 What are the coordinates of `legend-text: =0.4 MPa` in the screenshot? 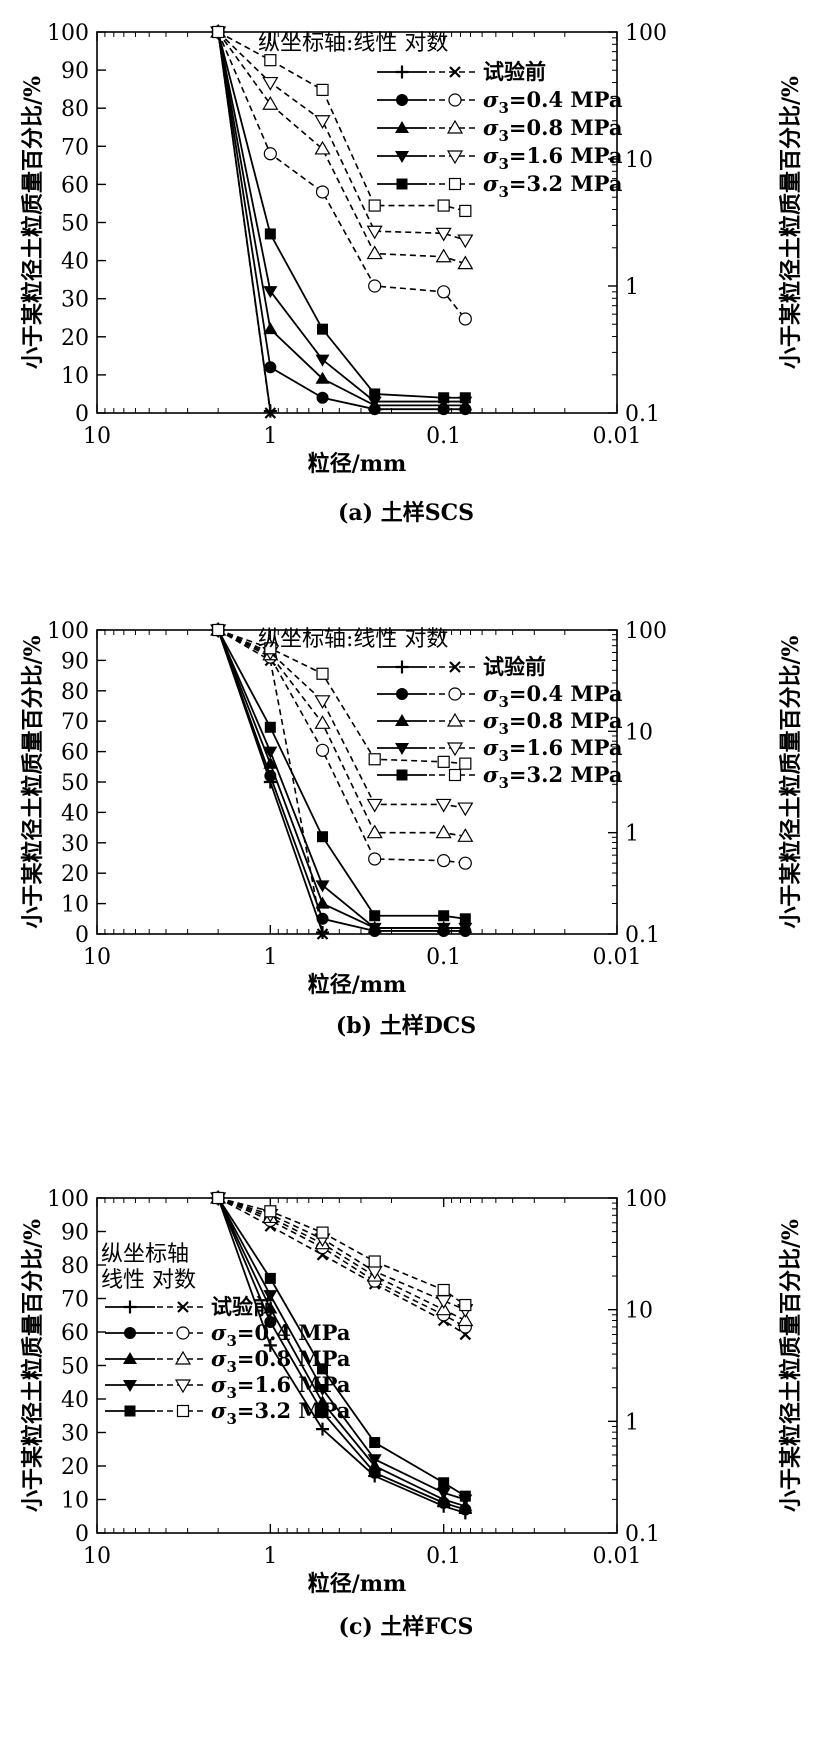 It's located at (566, 99).